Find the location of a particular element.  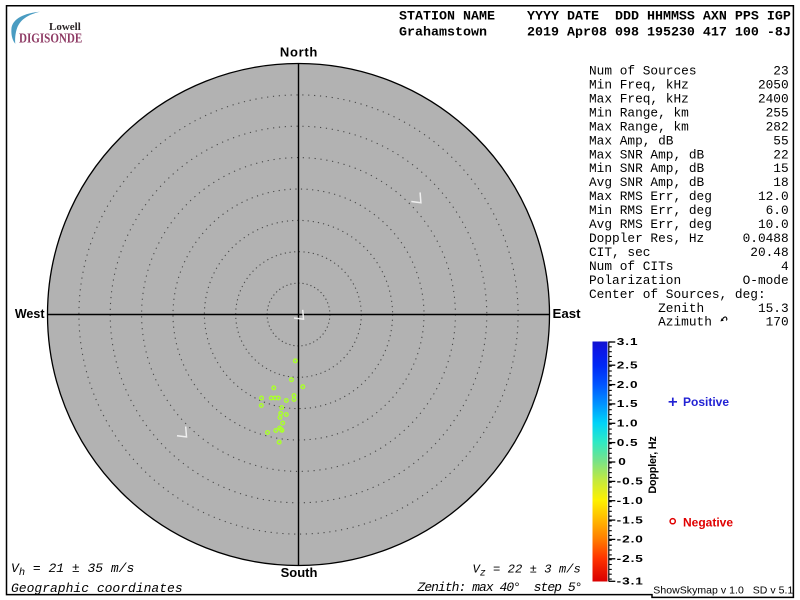

svg-text: West is located at coordinates (30, 314).